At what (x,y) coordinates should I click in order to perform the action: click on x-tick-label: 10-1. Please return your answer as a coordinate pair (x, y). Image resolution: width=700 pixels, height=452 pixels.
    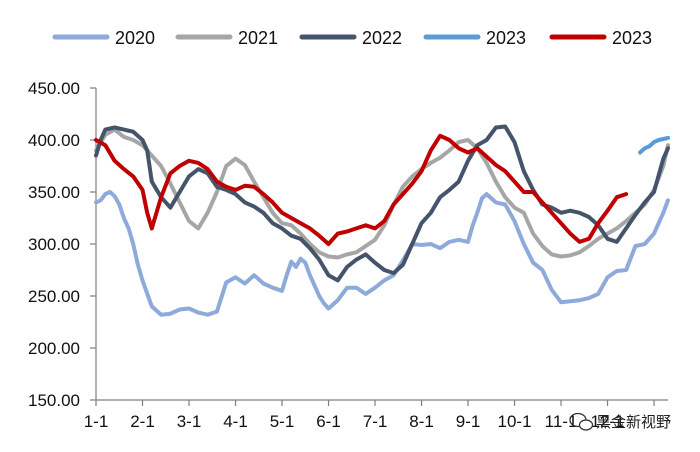
    Looking at the image, I should click on (515, 421).